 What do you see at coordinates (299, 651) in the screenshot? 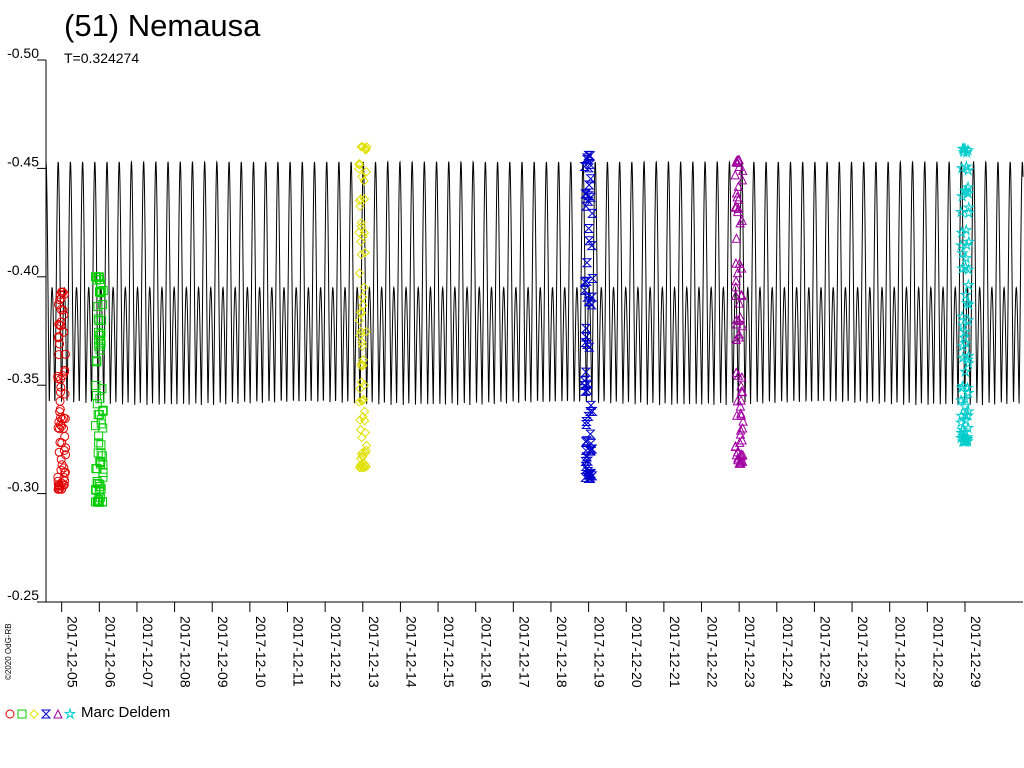
I see `x-tick-label: 2017-12-11` at bounding box center [299, 651].